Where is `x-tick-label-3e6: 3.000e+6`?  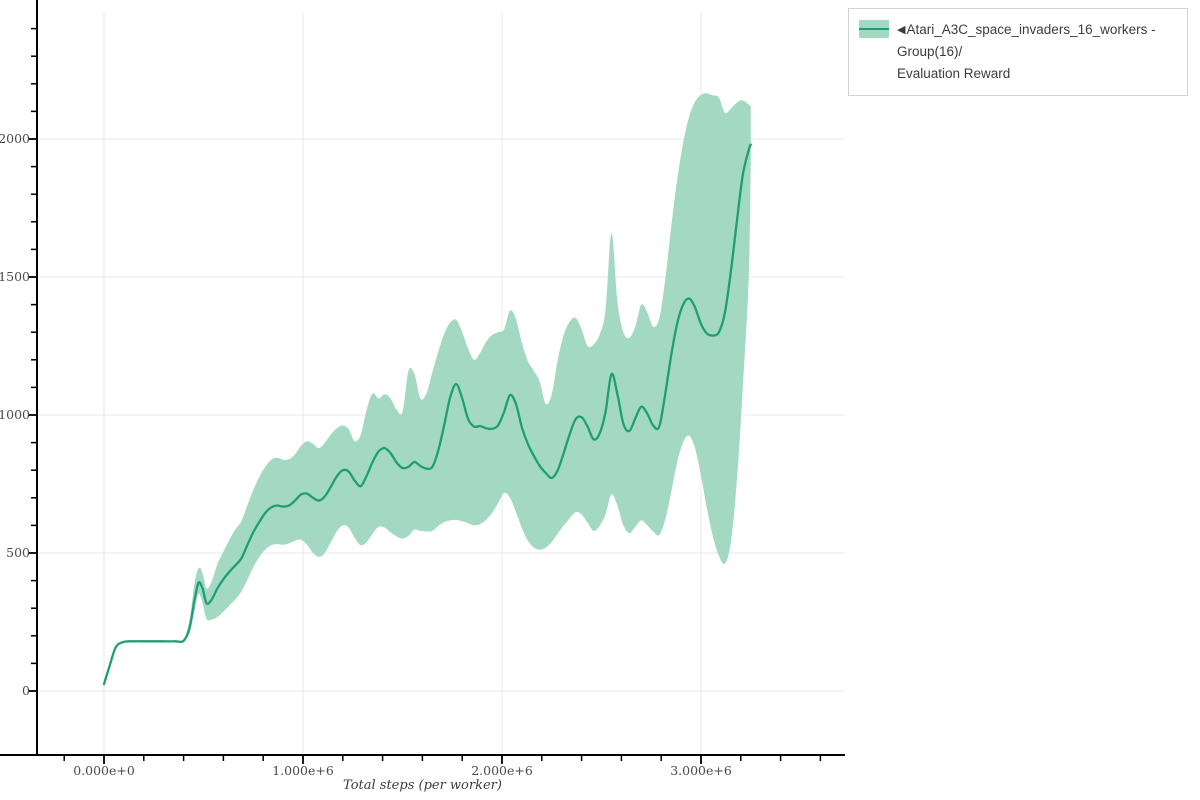
x-tick-label-3e6: 3.000e+6 is located at coordinates (701, 770).